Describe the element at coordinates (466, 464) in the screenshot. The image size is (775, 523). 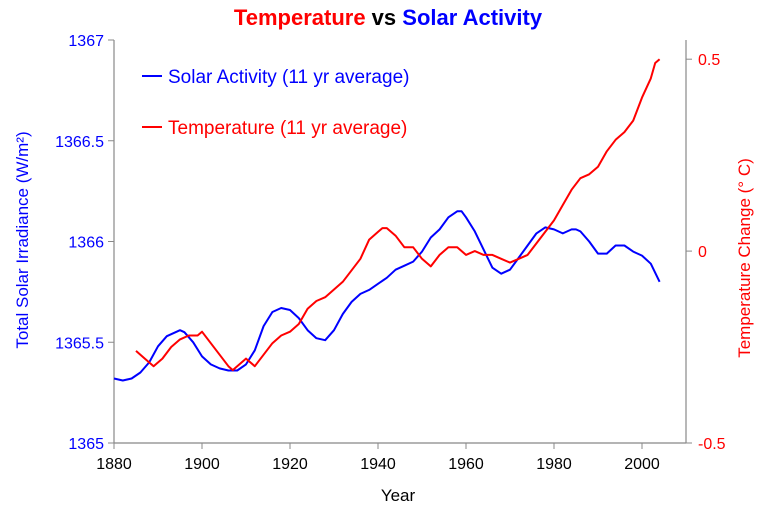
I see `x-tick-label: 1960` at that location.